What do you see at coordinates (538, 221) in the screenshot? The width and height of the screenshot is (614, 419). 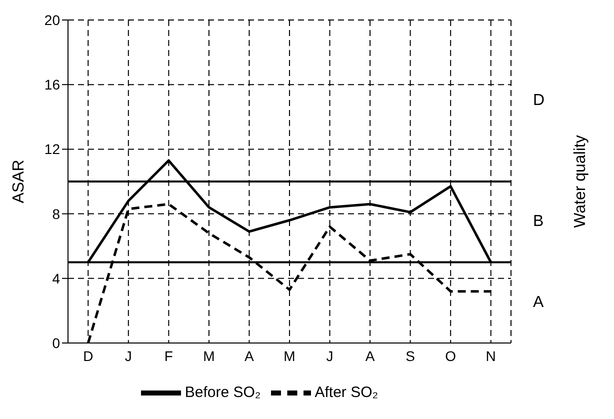 I see `text: B` at bounding box center [538, 221].